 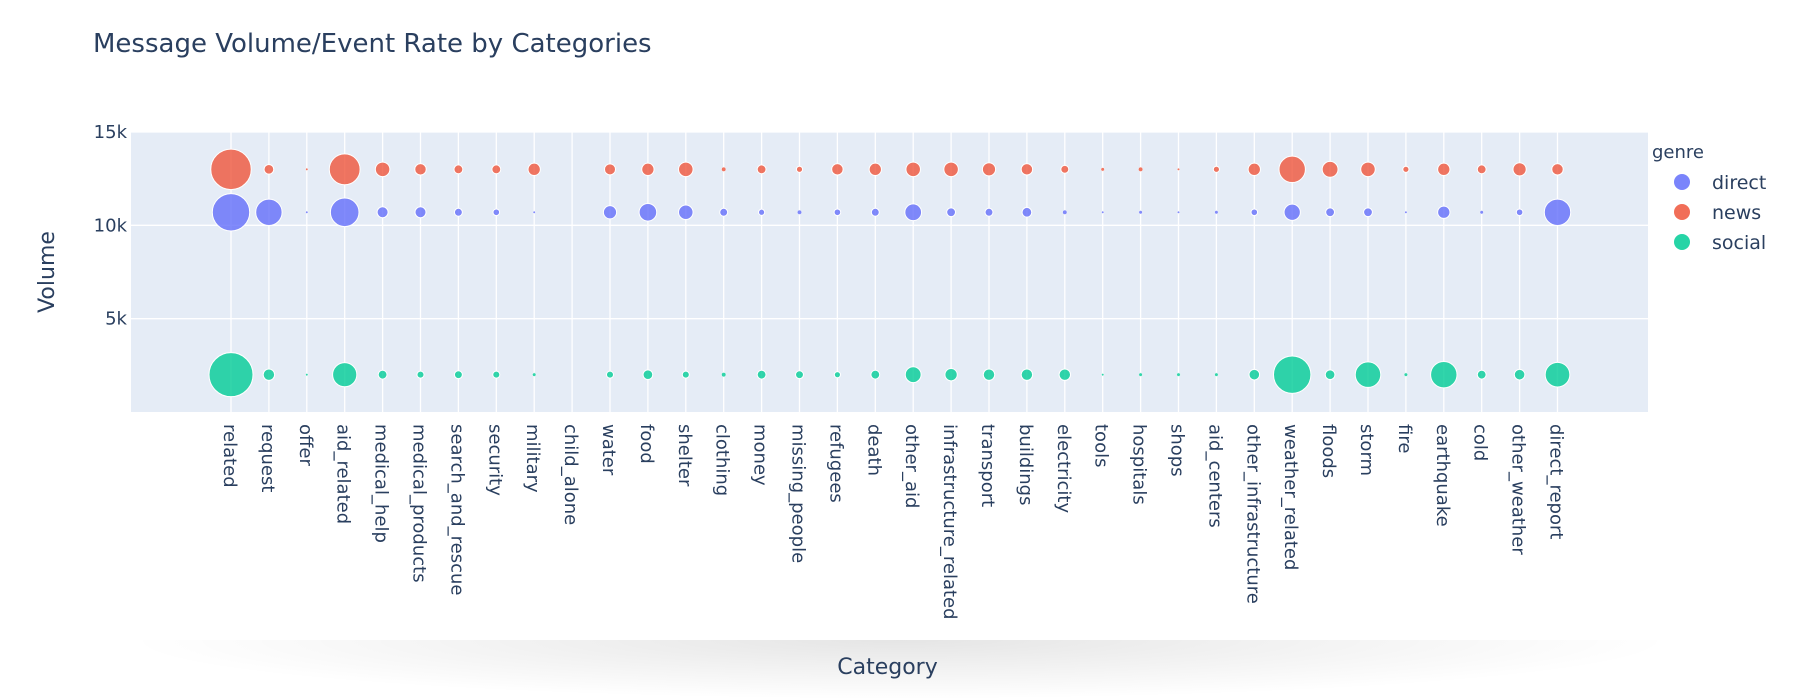 What do you see at coordinates (1442, 475) in the screenshot?
I see `x-tick-label: earthquake` at bounding box center [1442, 475].